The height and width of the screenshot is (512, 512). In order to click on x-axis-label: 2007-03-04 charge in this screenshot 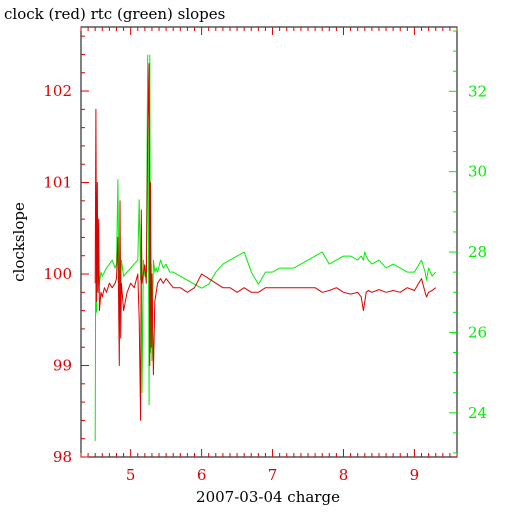, I will do `click(268, 497)`.